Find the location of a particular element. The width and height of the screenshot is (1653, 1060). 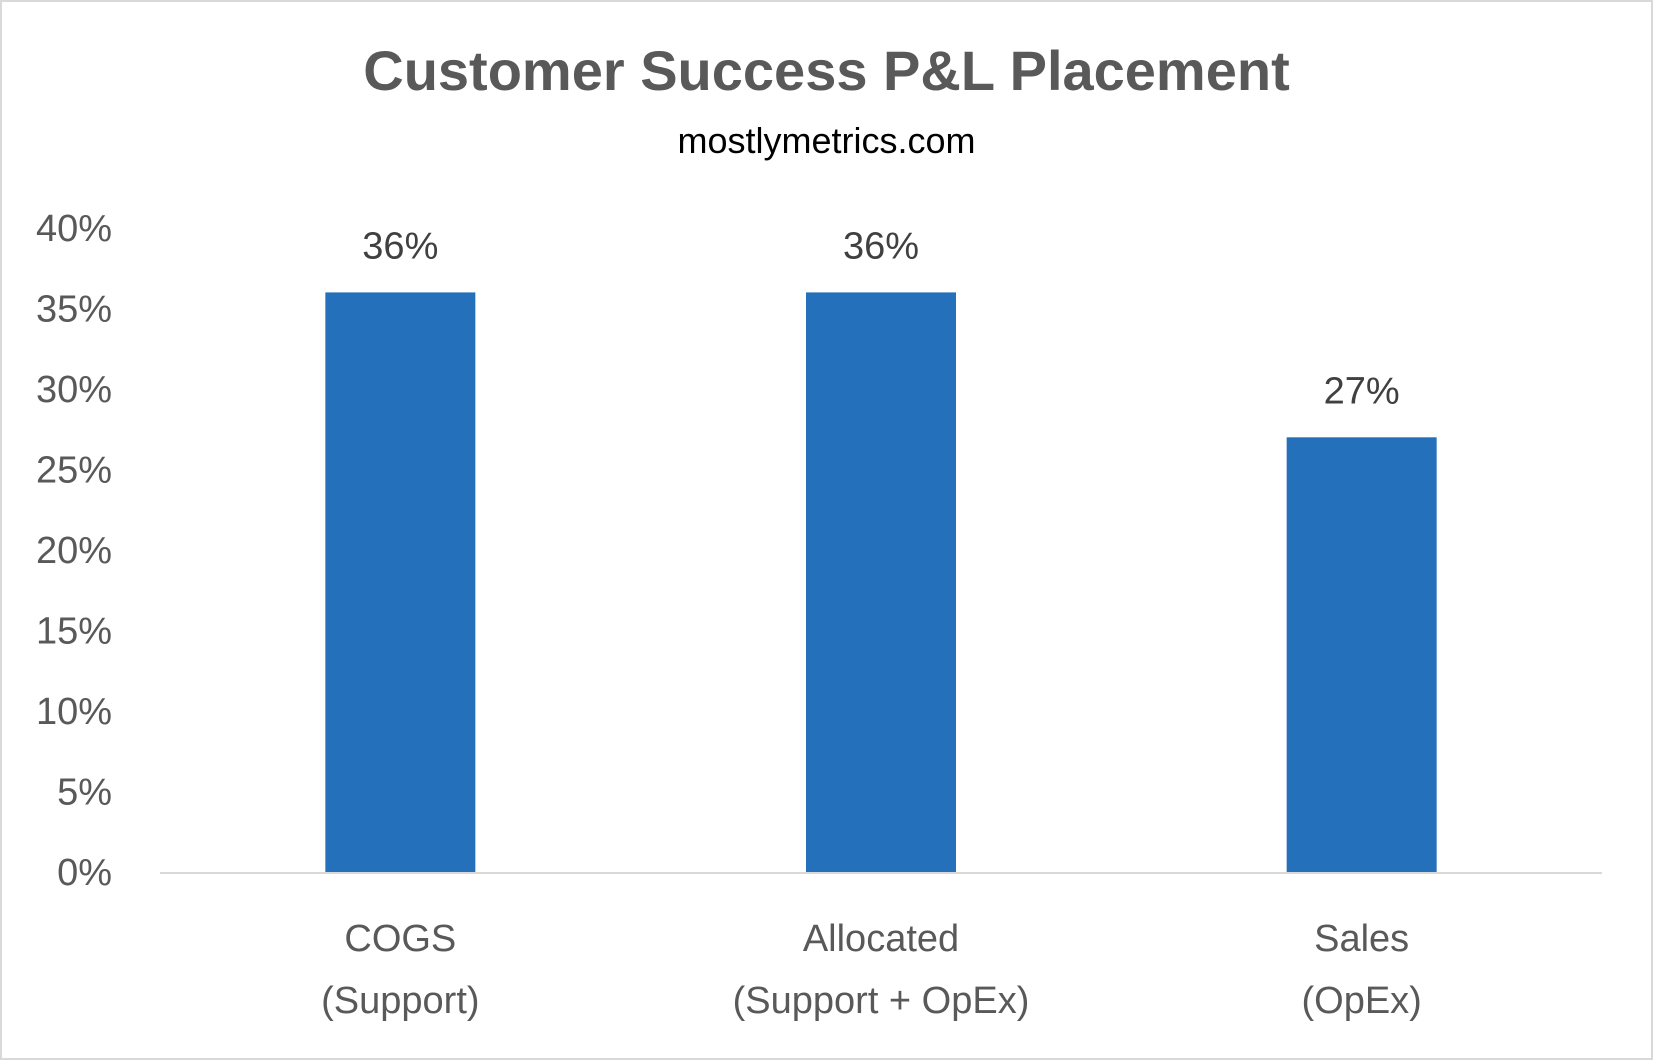

y-tick-label: 20% is located at coordinates (74, 551).